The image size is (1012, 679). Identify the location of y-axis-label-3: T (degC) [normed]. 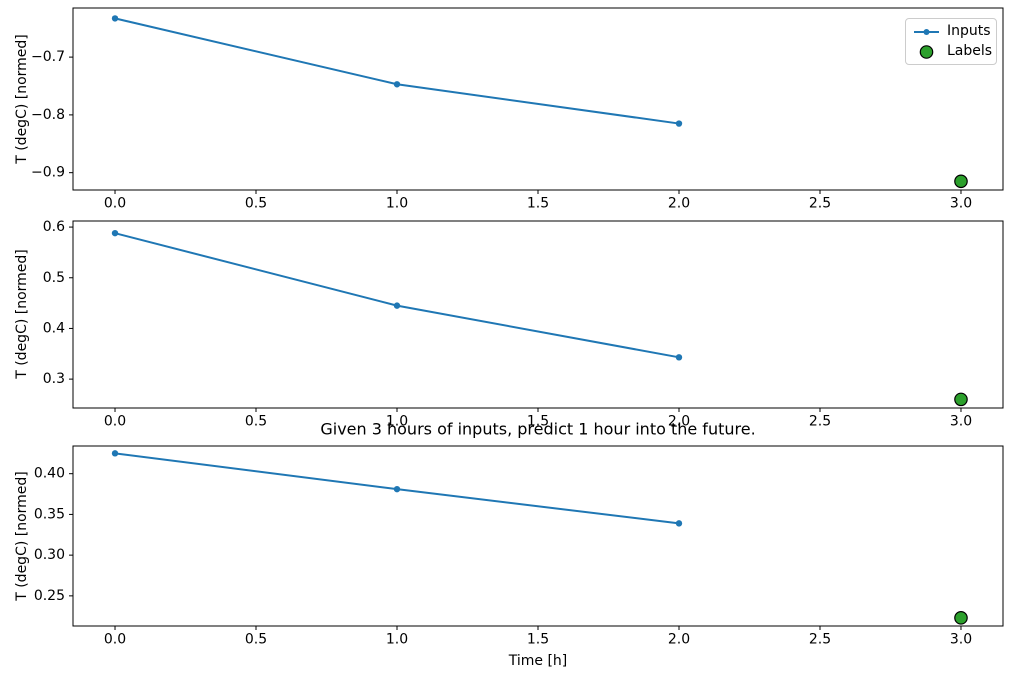
(22, 536).